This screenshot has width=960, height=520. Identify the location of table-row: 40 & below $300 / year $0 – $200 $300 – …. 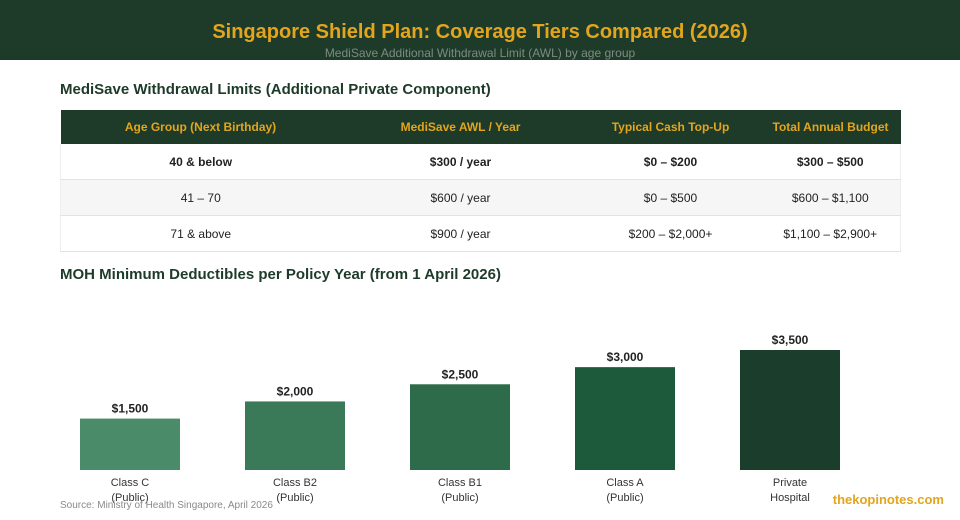
(480, 162).